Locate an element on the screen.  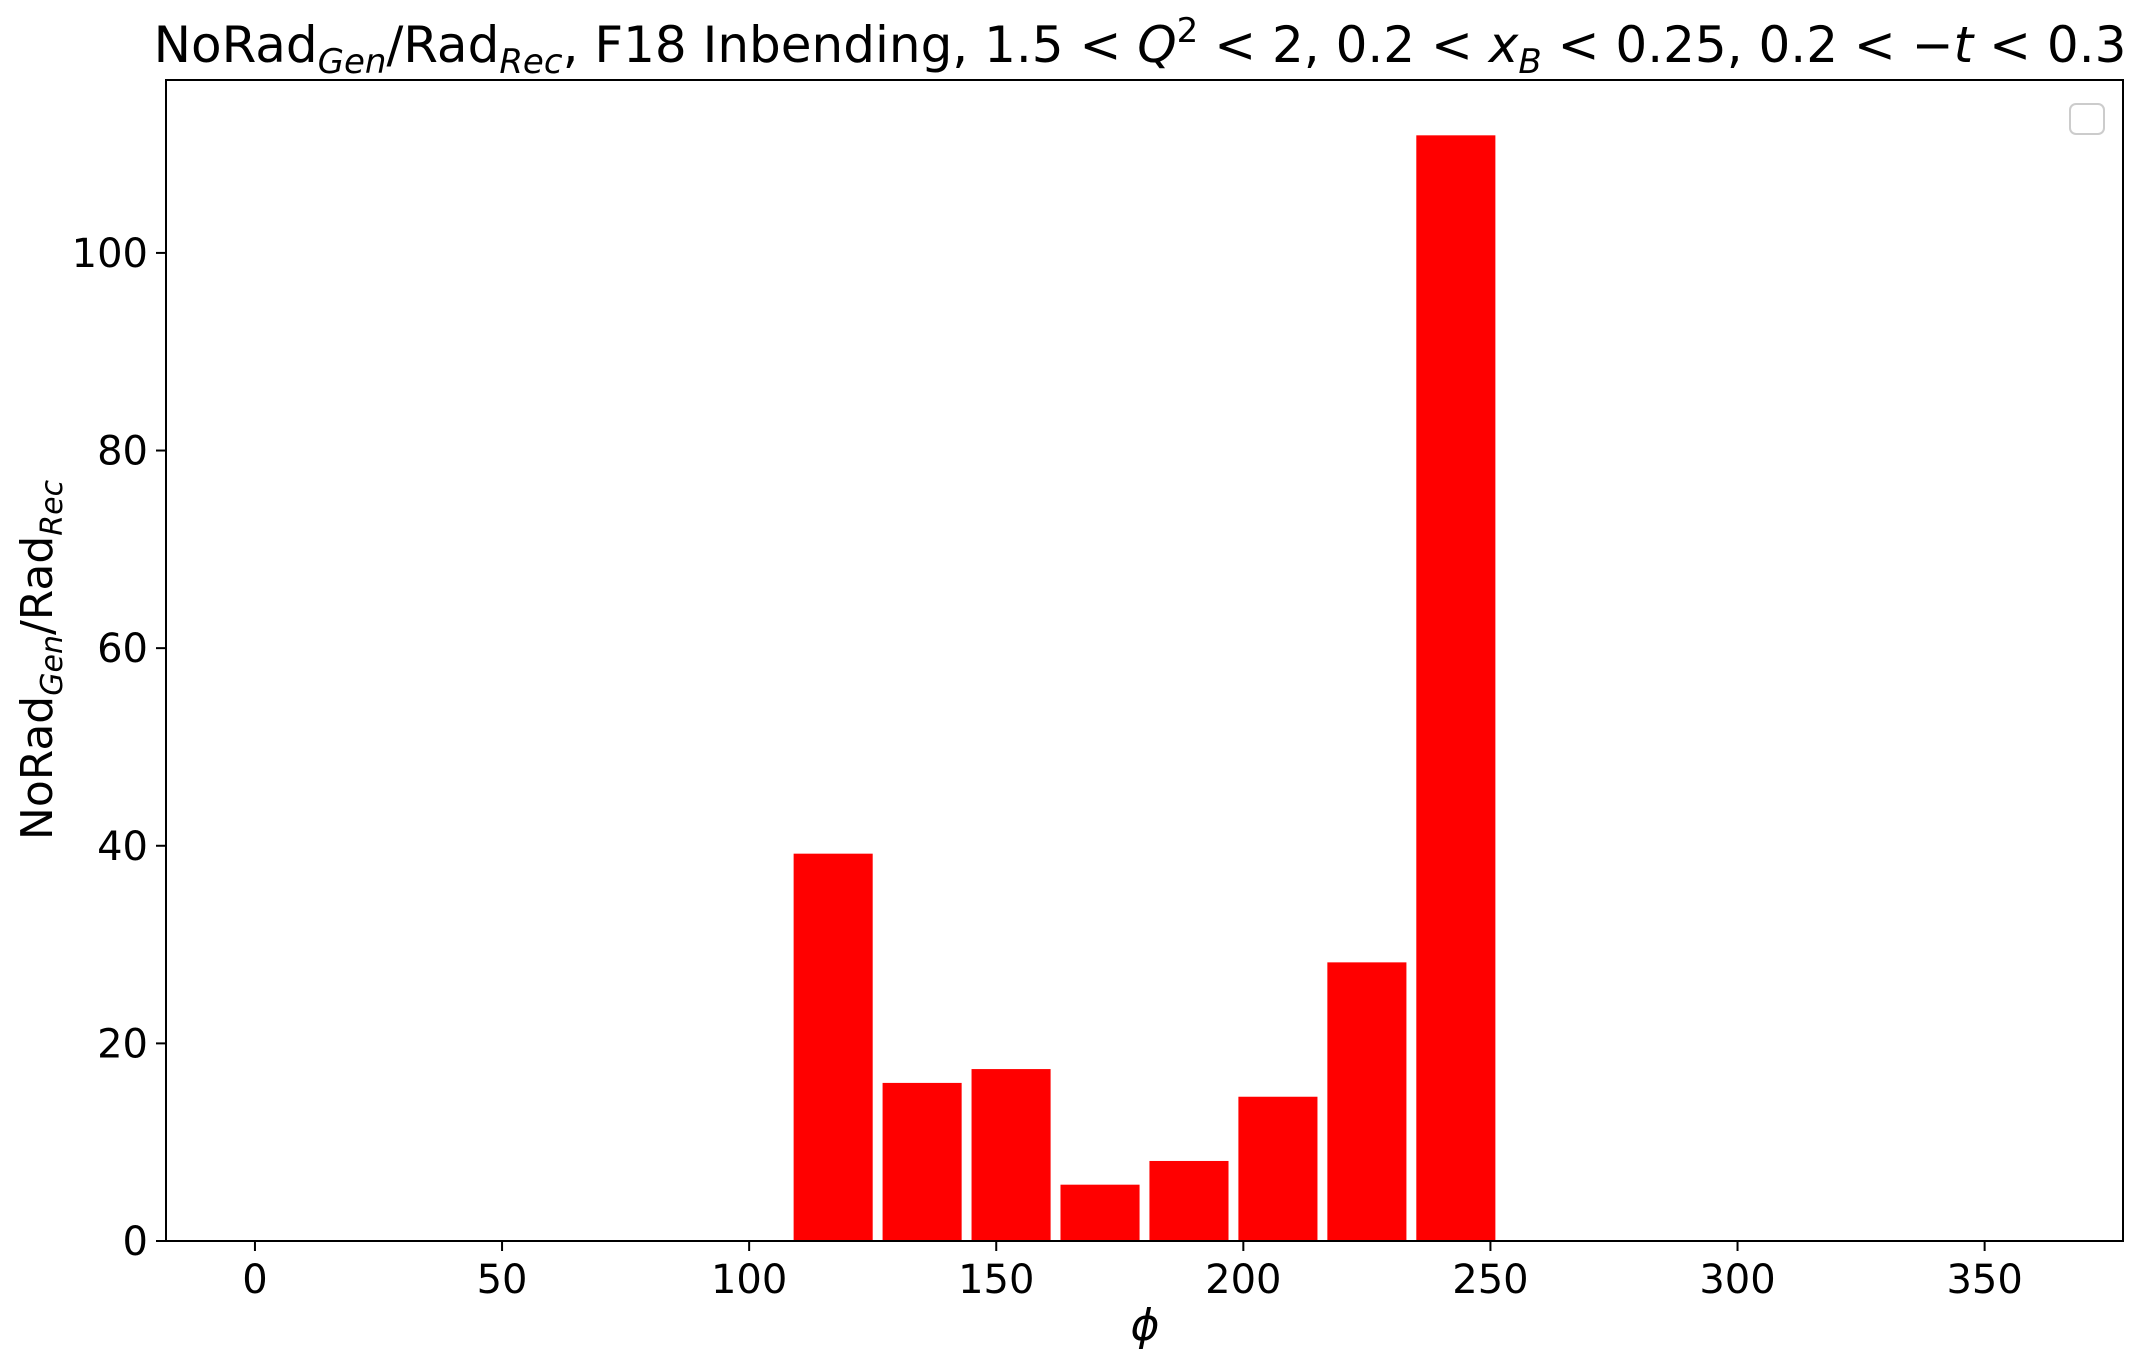
y-tick-label: 0 is located at coordinates (135, 1242).